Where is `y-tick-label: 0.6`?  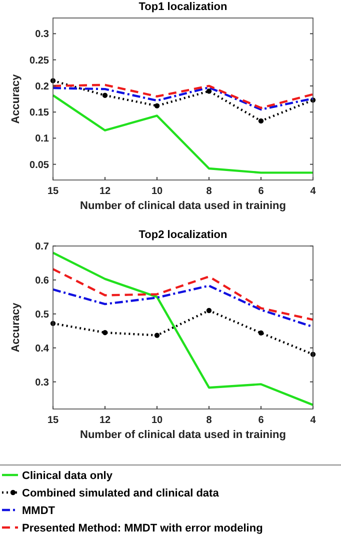 y-tick-label: 0.6 is located at coordinates (42, 280).